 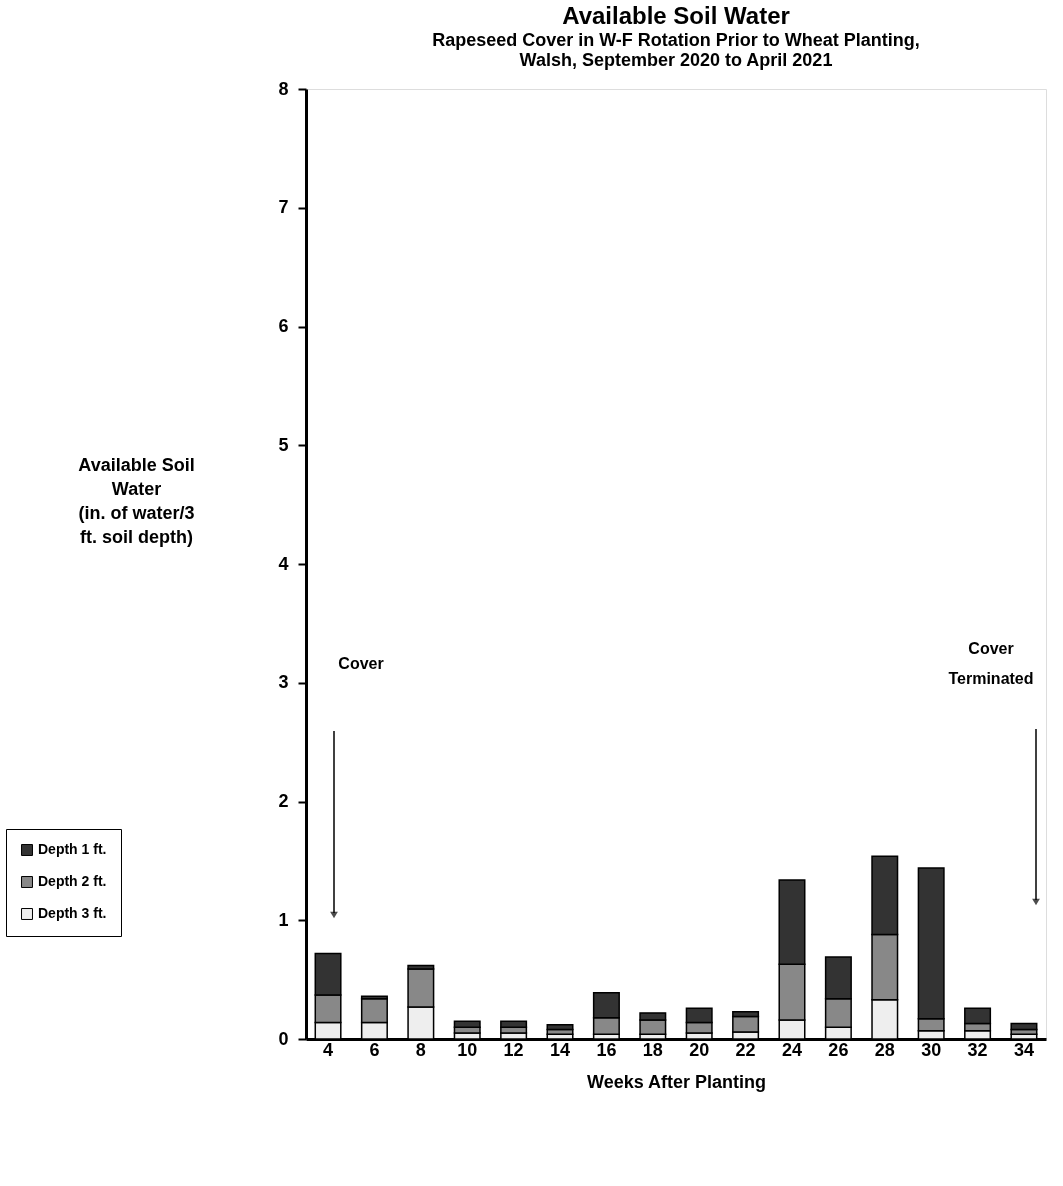 I want to click on x-tick-label: 8, so click(x=420, y=1049).